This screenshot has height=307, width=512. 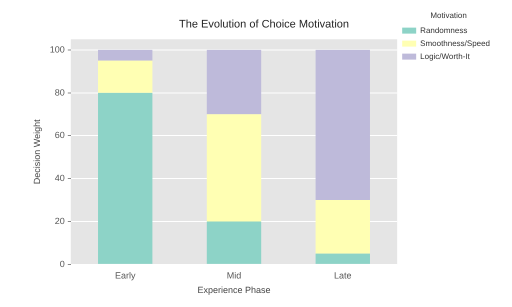 I want to click on legend-label: Smoothness/Speed, so click(x=455, y=43).